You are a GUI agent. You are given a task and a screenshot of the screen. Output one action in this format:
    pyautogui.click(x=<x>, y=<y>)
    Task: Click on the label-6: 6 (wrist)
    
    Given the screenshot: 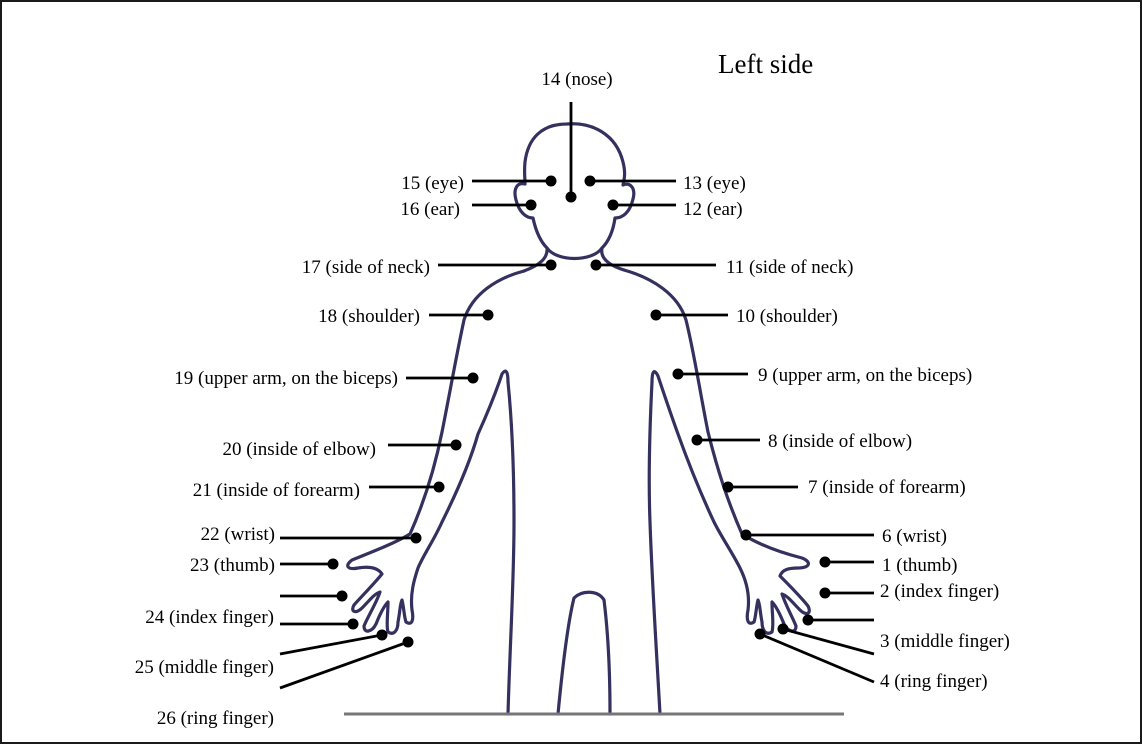 What is the action you would take?
    pyautogui.click(x=914, y=536)
    